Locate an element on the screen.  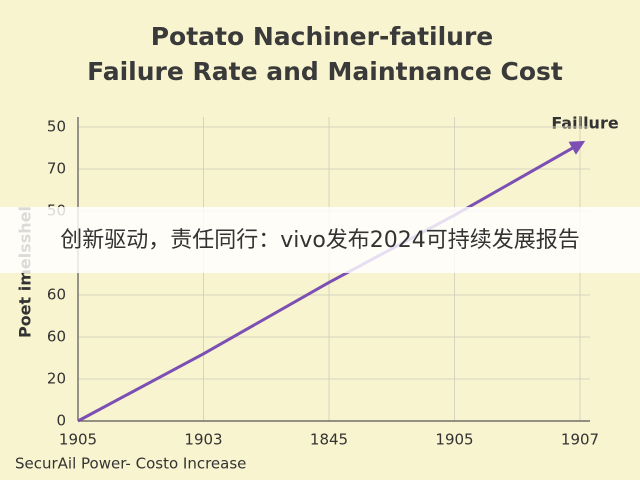
x-tick-label: 1845 is located at coordinates (329, 440).